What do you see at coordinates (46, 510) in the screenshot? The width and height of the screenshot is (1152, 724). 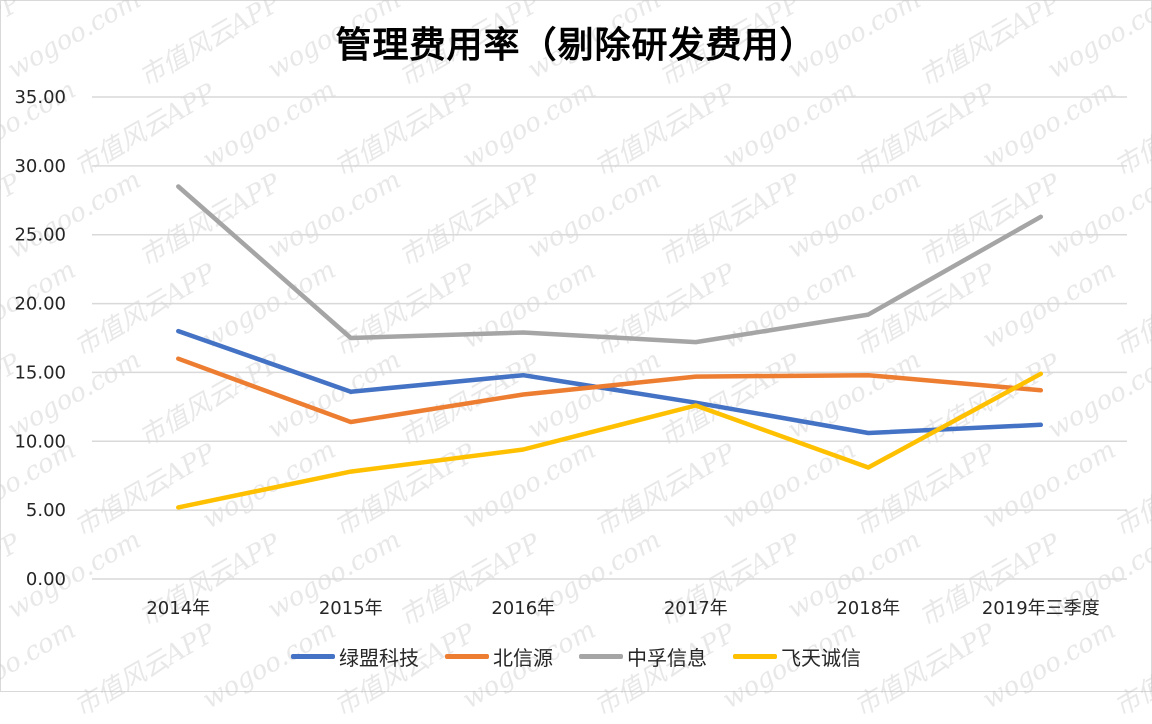 I see `y-tick-label: 5.00` at bounding box center [46, 510].